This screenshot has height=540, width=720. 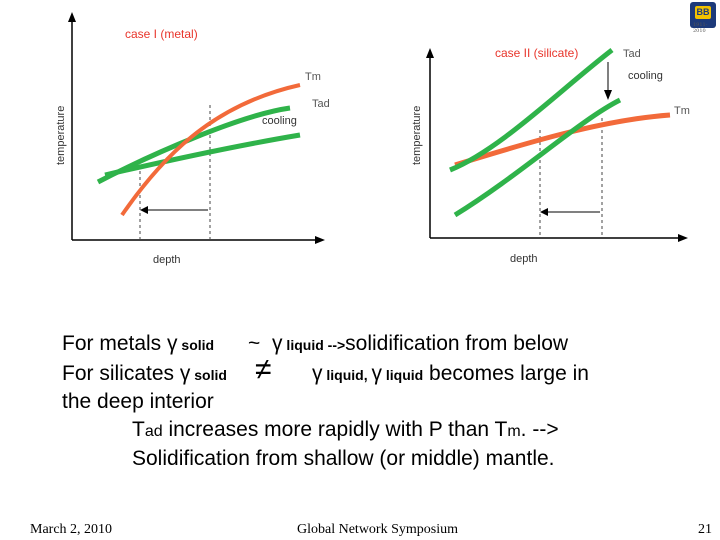 I want to click on logo-mark: BB, so click(x=703, y=12).